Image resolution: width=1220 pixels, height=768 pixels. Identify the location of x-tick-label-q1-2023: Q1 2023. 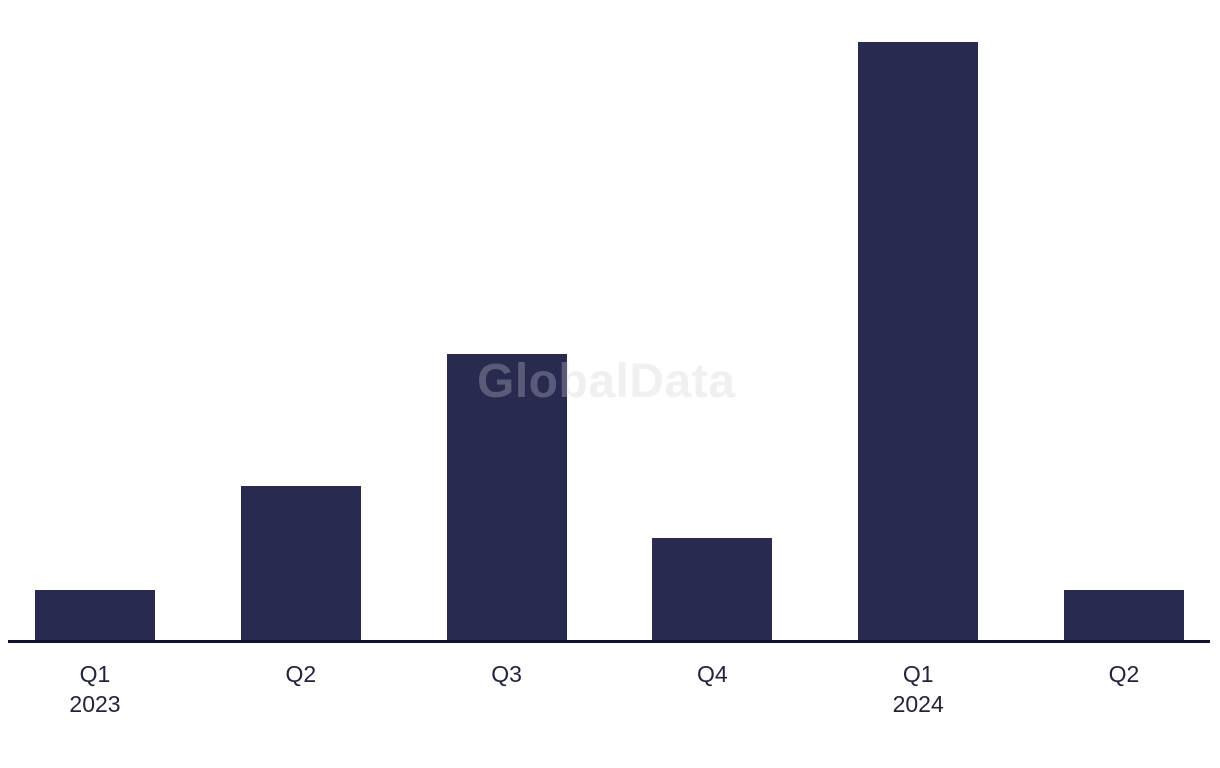
(95, 689).